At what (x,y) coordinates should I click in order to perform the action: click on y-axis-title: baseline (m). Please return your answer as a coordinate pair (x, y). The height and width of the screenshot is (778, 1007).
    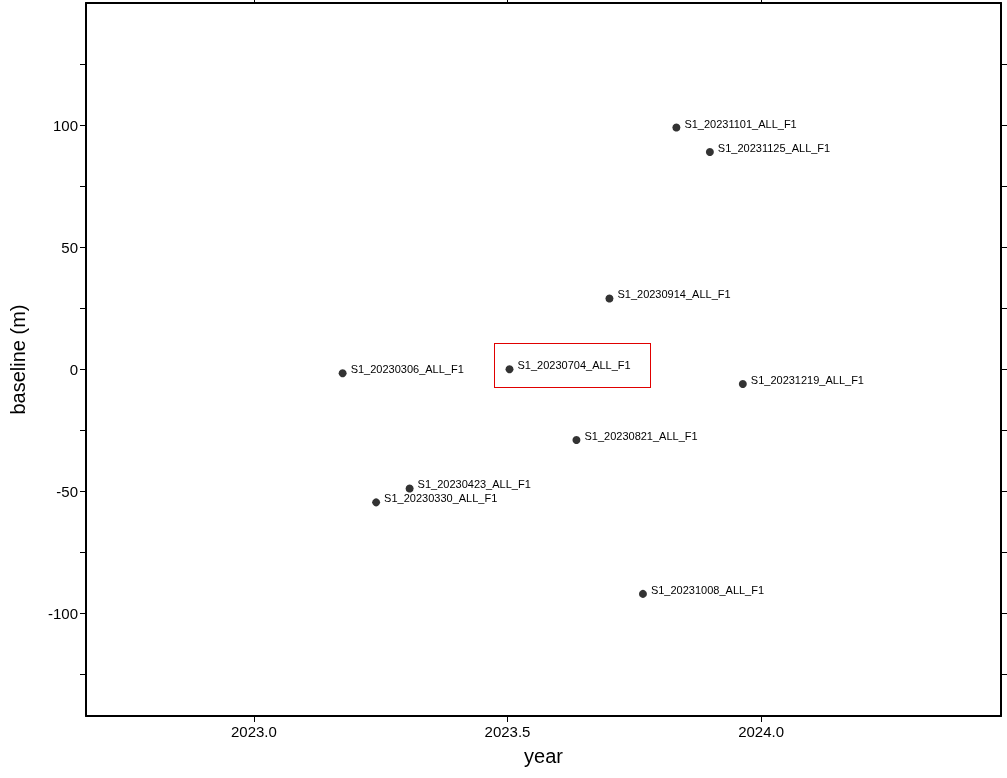
    Looking at the image, I should click on (18, 359).